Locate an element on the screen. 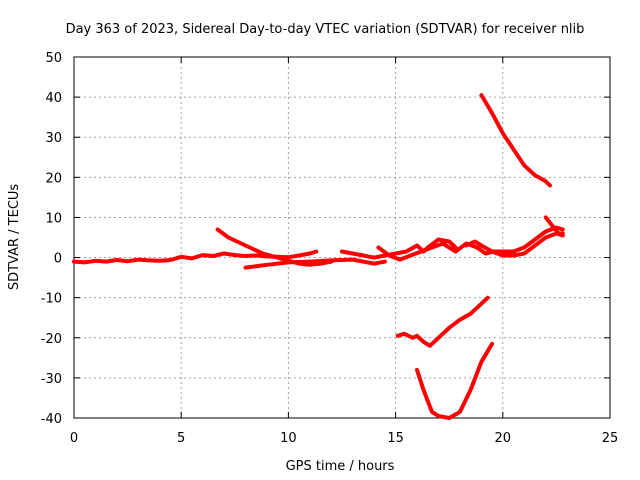 Image resolution: width=640 pixels, height=480 pixels. y-axis-label: SDTVAR / TECUs is located at coordinates (14, 237).